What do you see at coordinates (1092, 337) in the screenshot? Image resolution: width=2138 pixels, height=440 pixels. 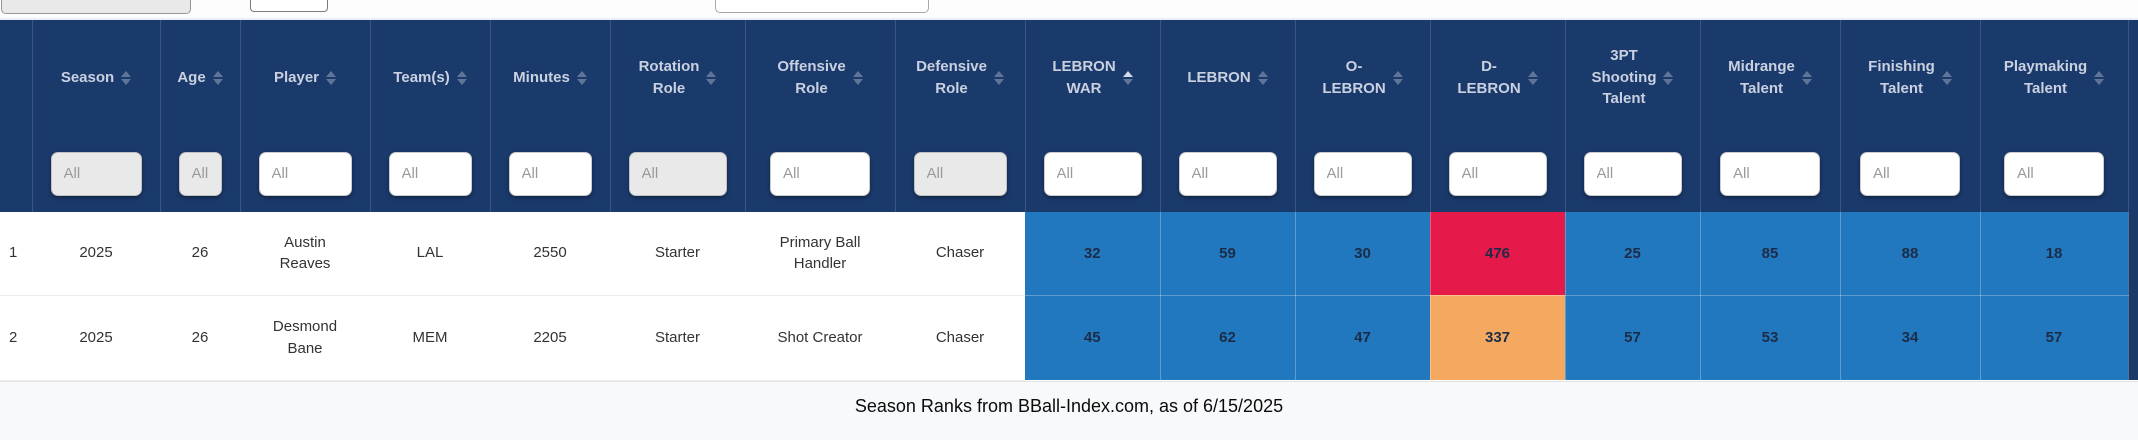 I see `stat-value: 45` at bounding box center [1092, 337].